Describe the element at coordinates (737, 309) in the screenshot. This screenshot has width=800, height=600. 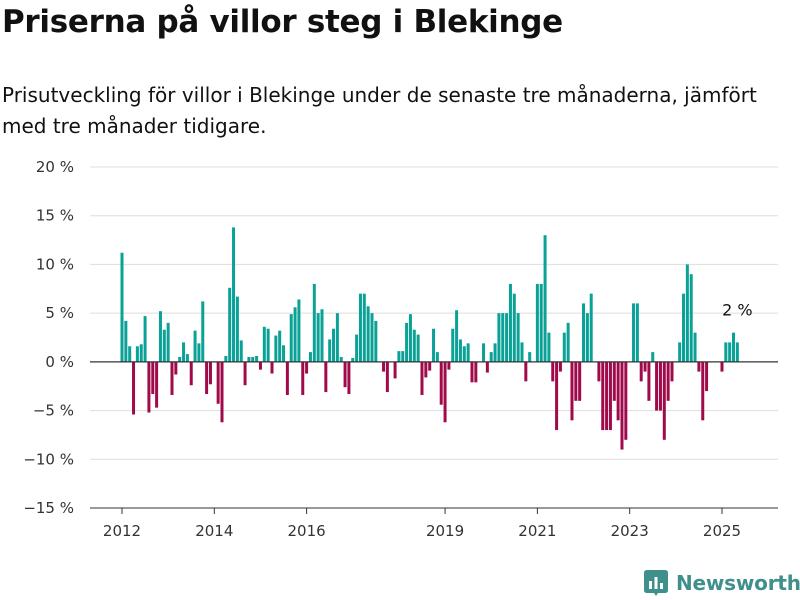
I see `last-value-annotation: 2 %` at that location.